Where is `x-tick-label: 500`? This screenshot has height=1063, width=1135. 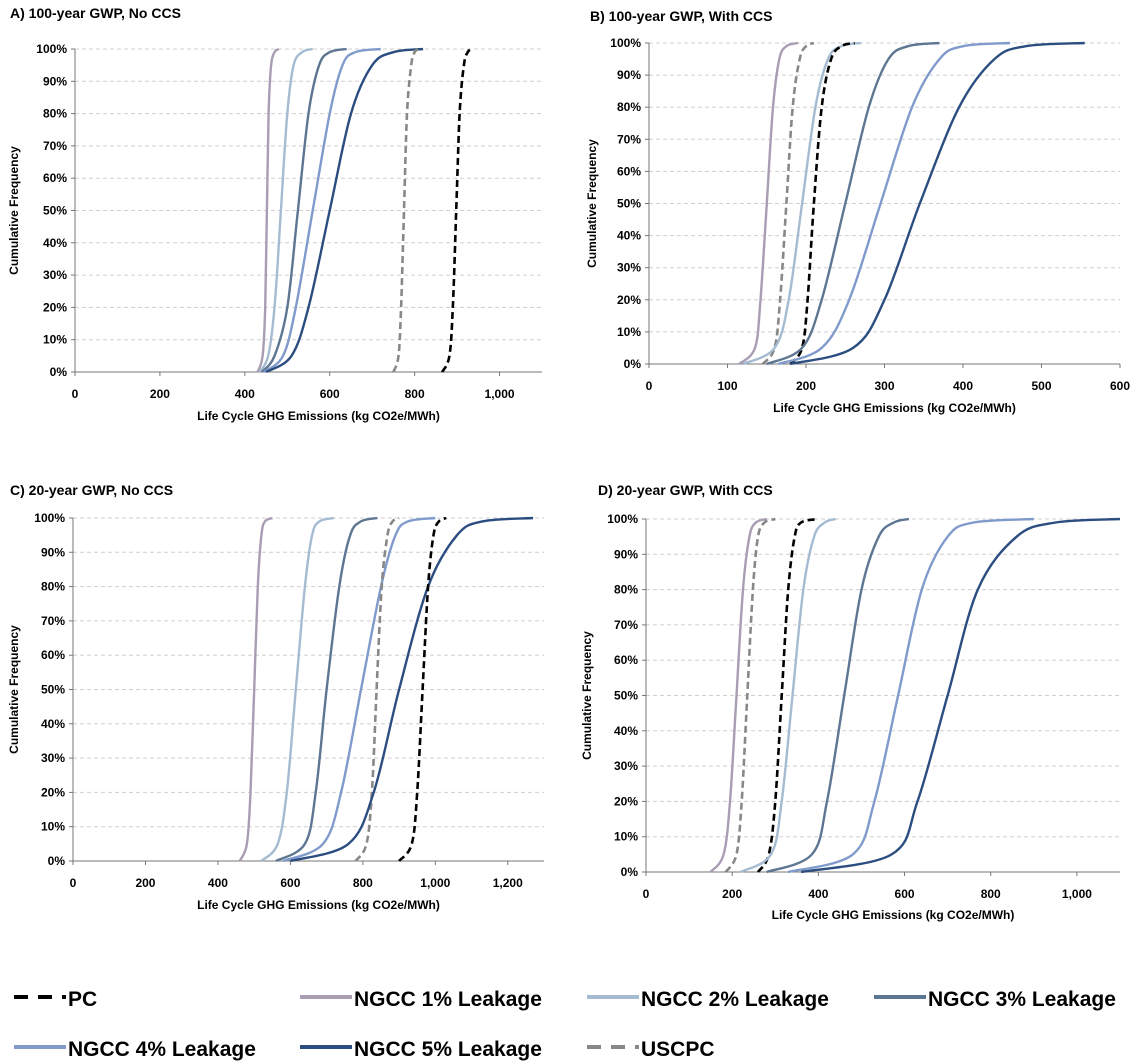 x-tick-label: 500 is located at coordinates (1041, 386).